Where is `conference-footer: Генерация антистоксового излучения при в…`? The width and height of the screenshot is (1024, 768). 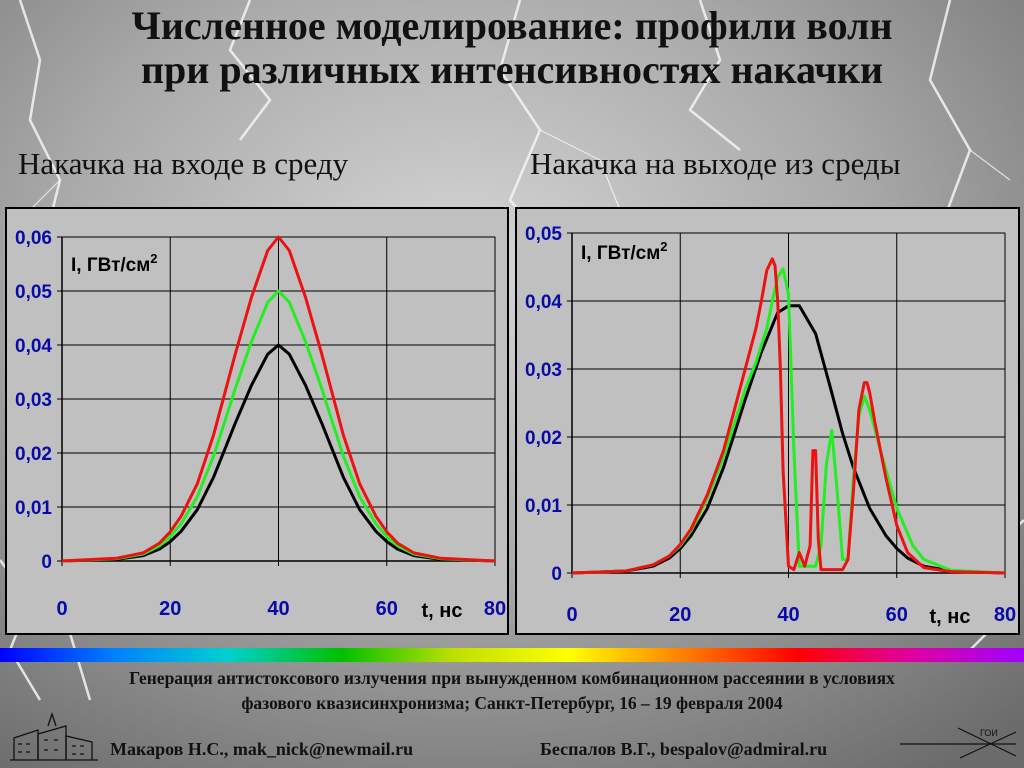 conference-footer: Генерация антистоксового излучения при в… is located at coordinates (512, 691).